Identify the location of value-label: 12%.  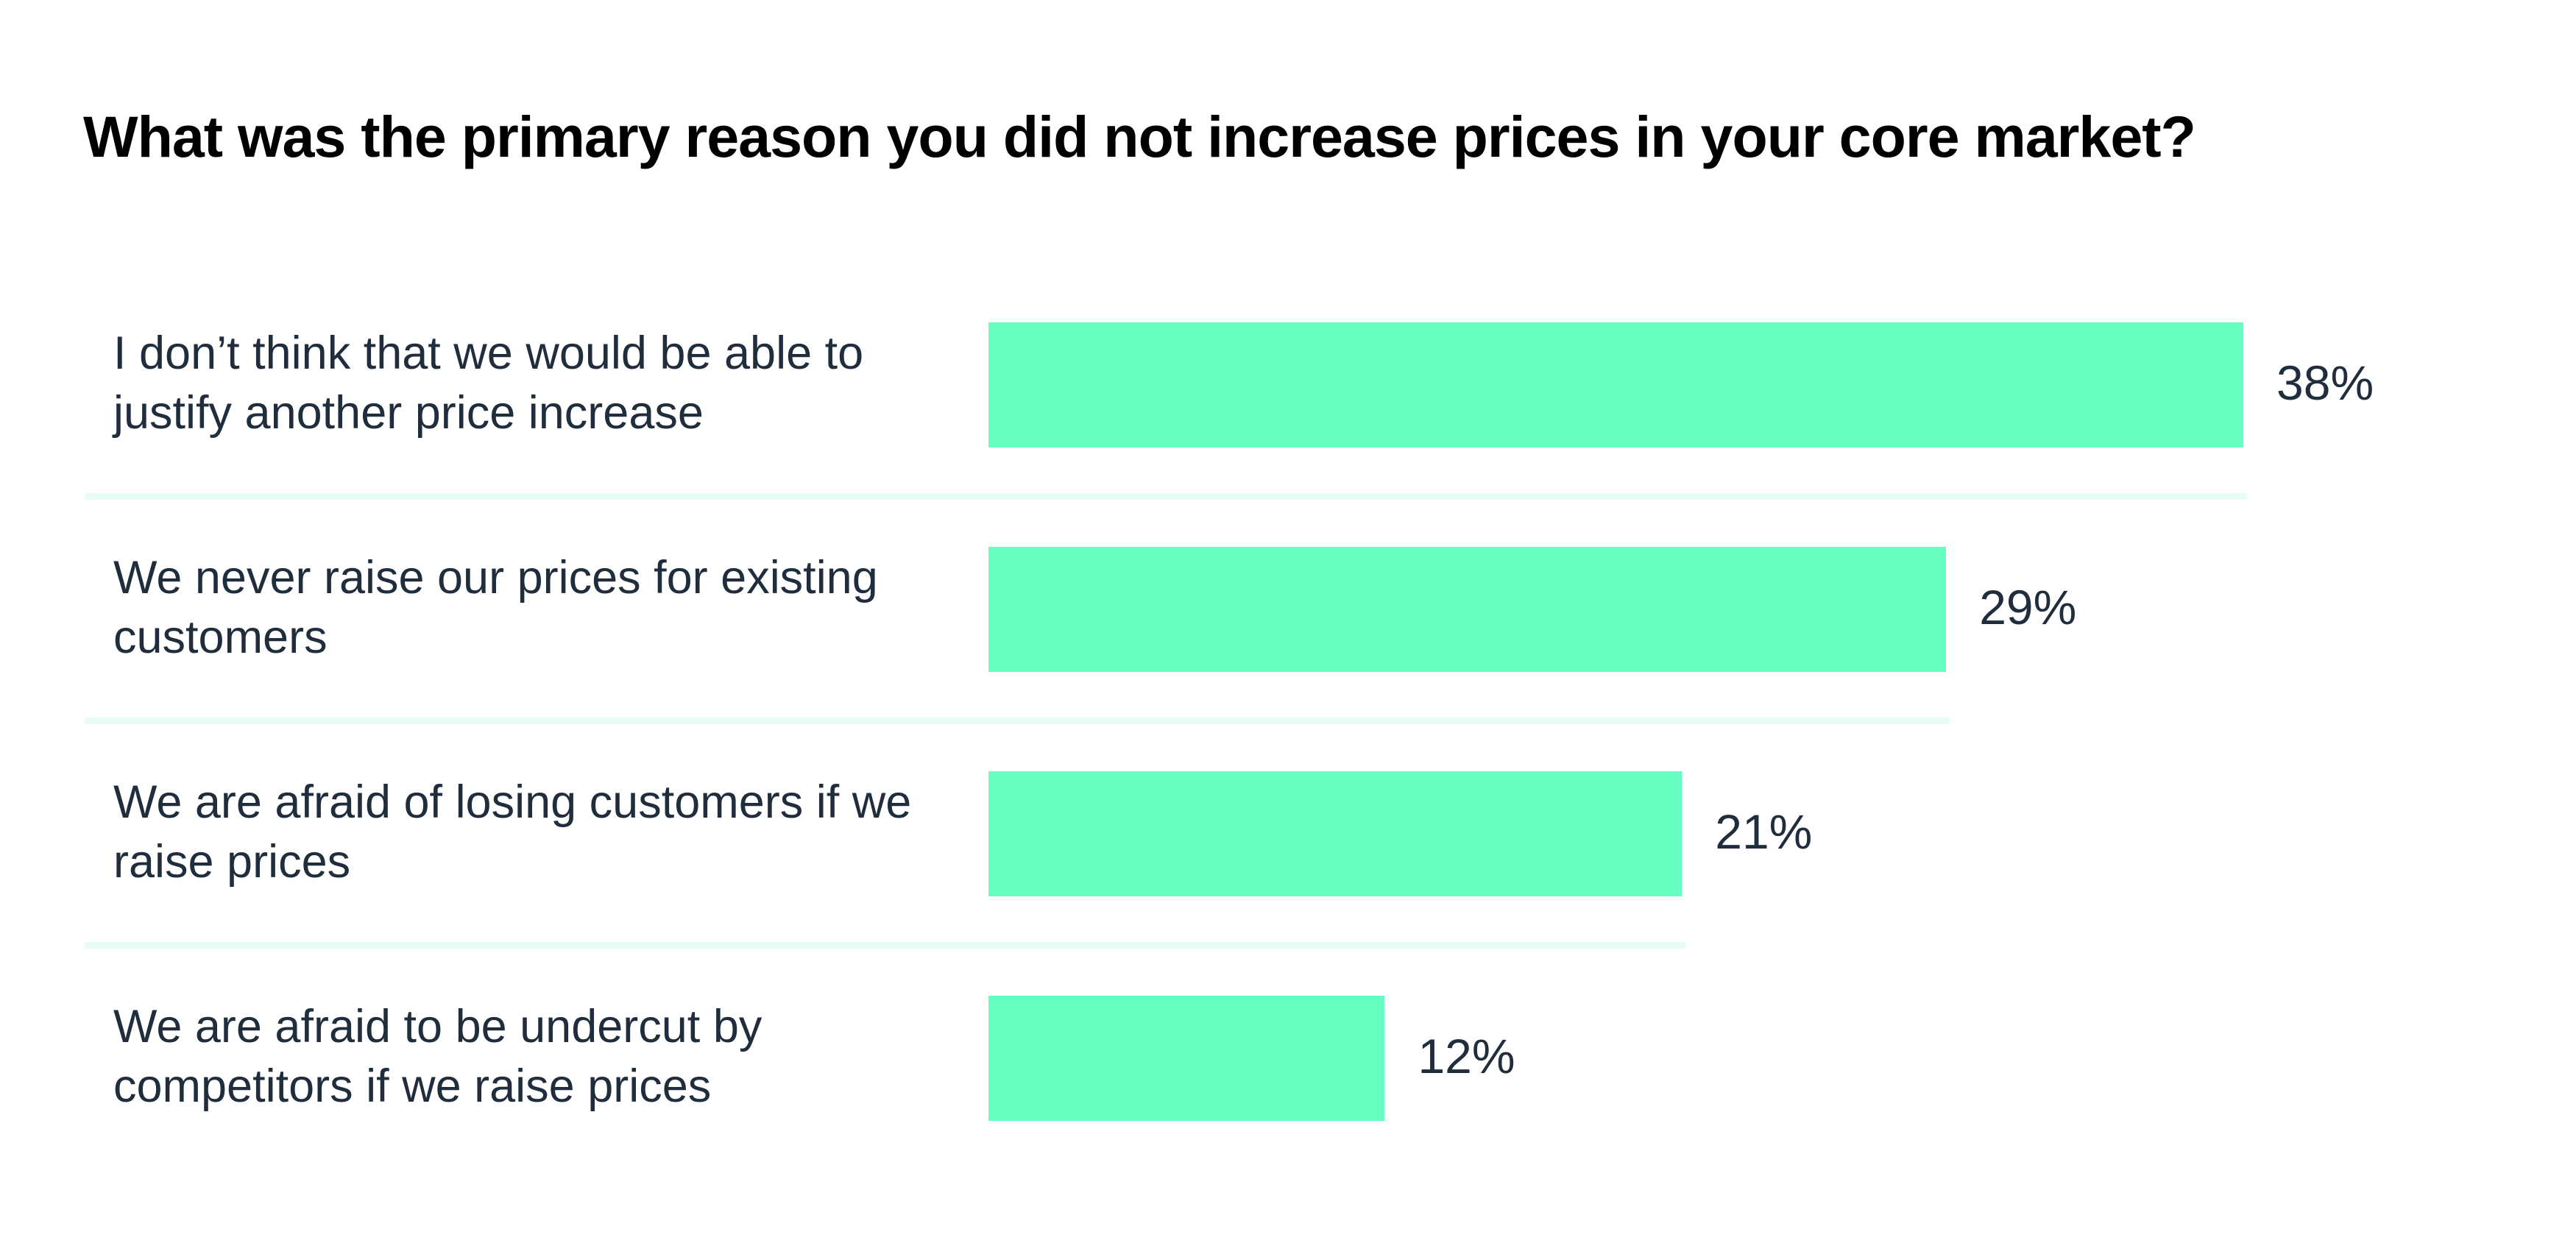
(1466, 1056).